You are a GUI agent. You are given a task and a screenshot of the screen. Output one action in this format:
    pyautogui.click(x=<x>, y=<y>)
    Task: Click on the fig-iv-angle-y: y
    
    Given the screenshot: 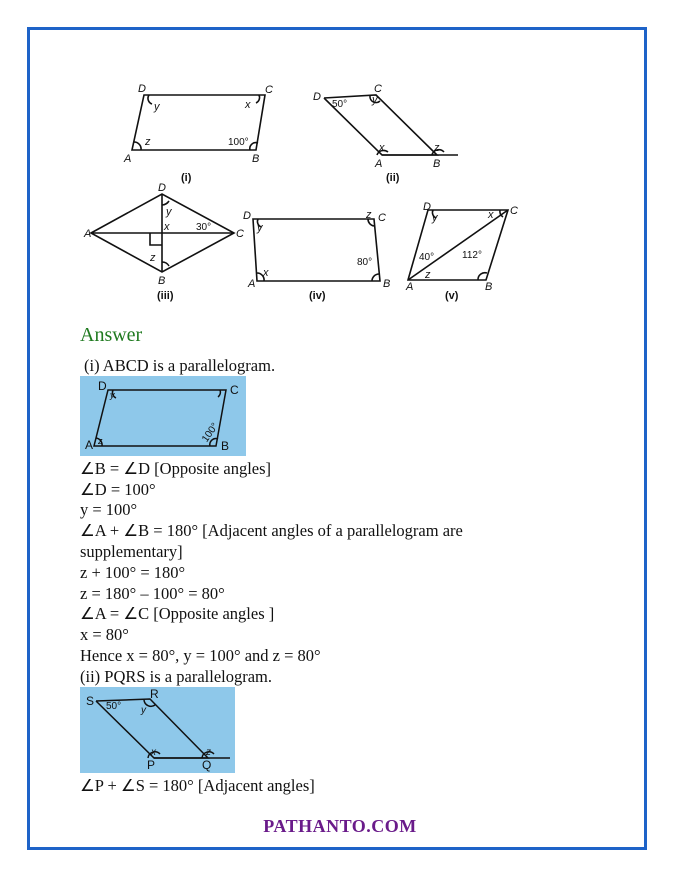 What is the action you would take?
    pyautogui.click(x=260, y=228)
    